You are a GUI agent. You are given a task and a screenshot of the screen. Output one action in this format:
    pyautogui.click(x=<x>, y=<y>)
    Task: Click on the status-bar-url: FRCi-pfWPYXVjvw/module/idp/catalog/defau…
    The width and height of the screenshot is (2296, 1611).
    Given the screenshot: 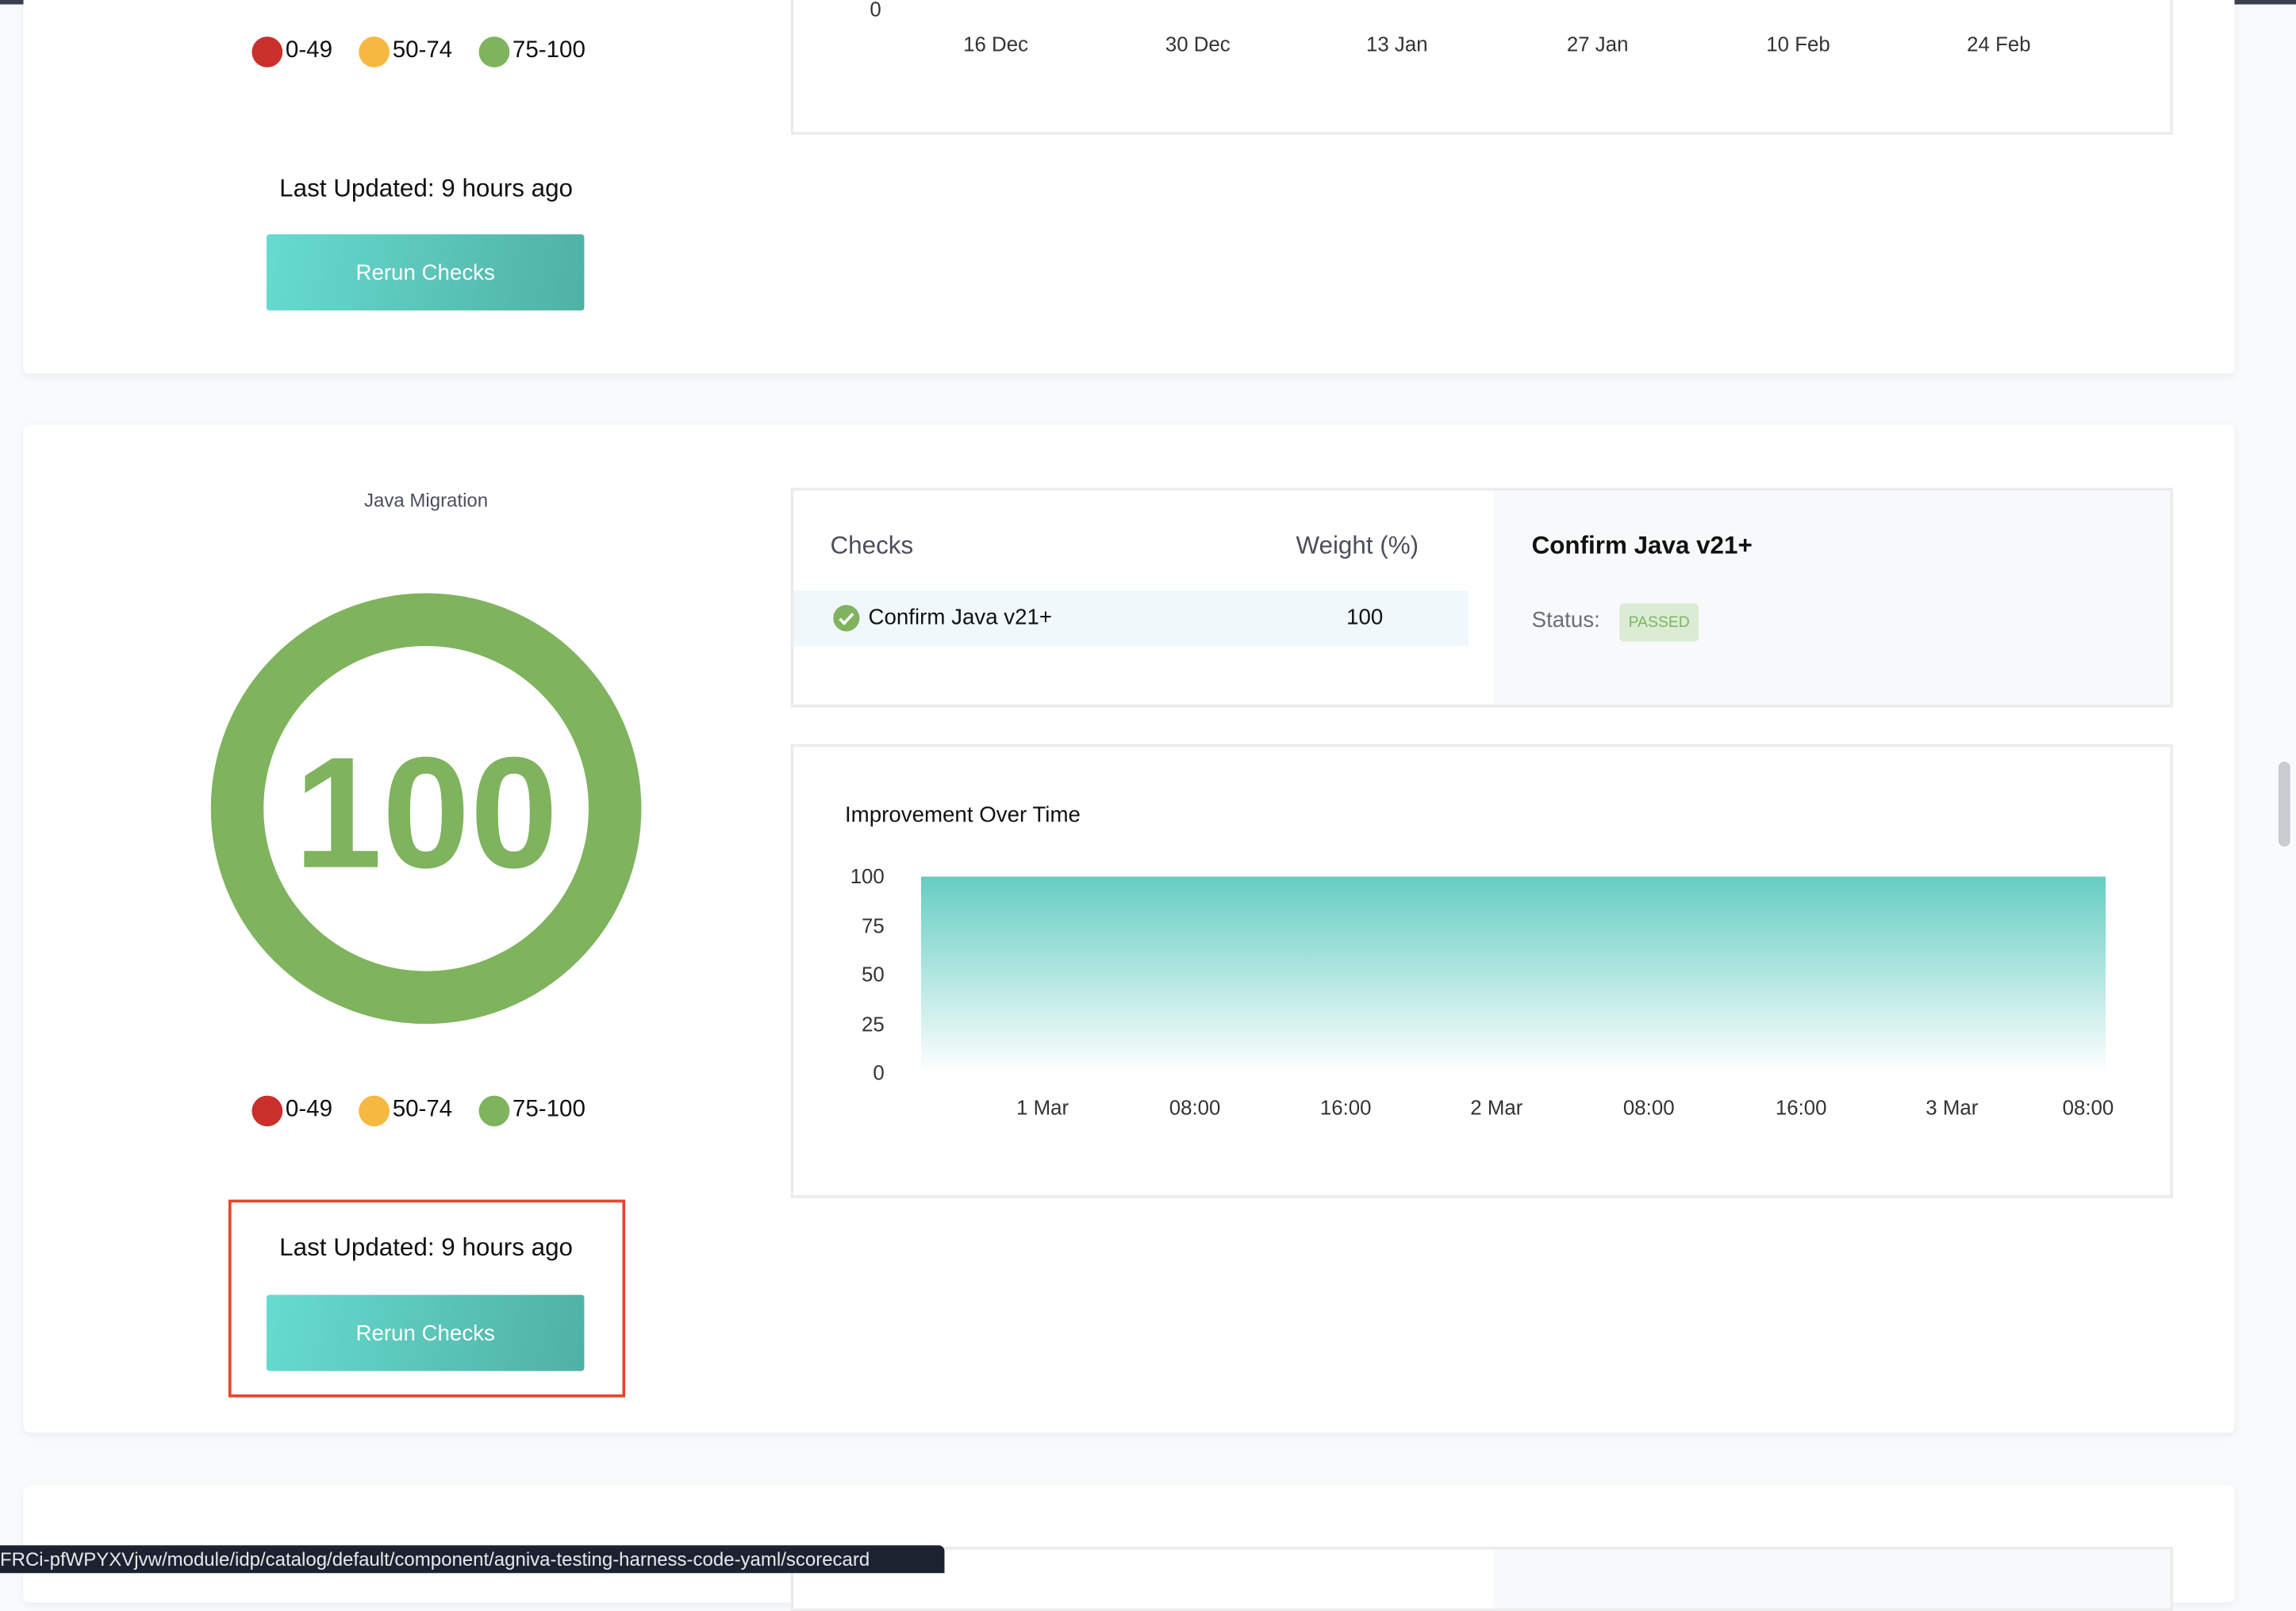 What is the action you would take?
    pyautogui.click(x=472, y=1559)
    